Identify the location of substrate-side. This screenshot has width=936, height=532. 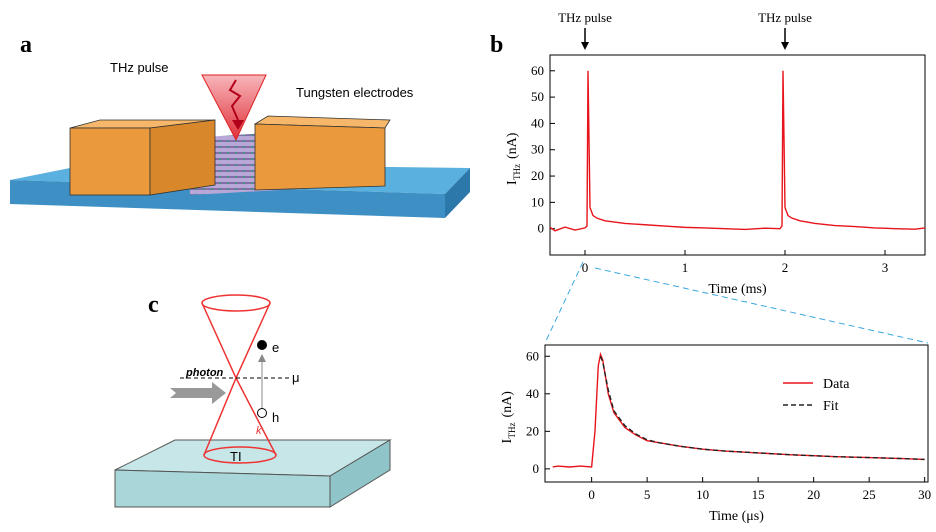
(457, 193).